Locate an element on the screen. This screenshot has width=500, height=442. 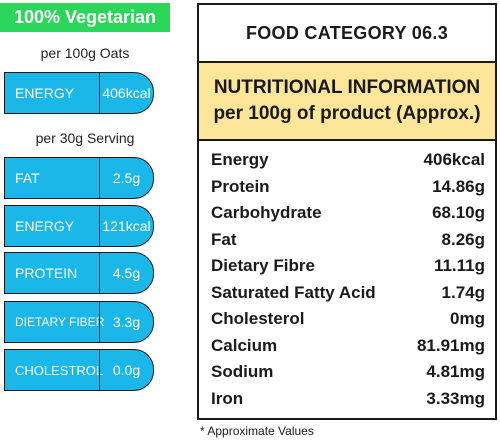
pill-value: 406kcal is located at coordinates (126, 93).